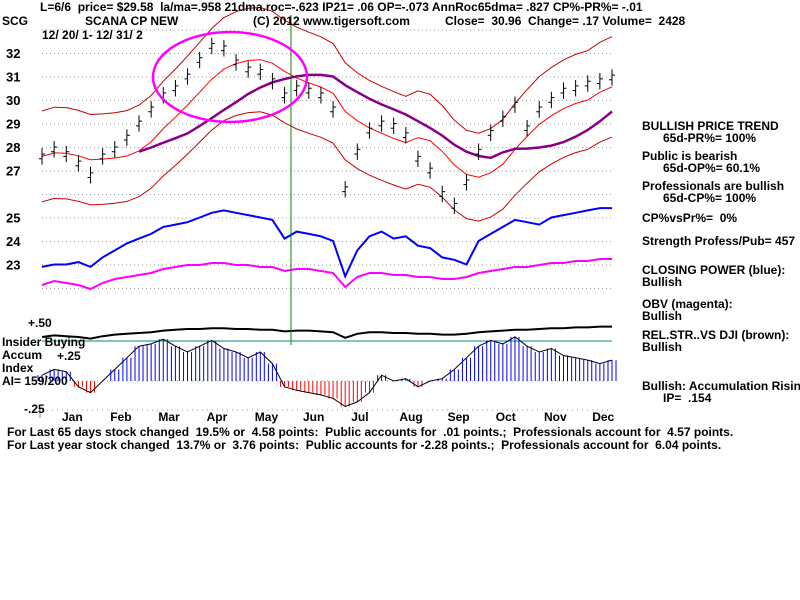  Describe the element at coordinates (710, 198) in the screenshot. I see `side-l6: 65d-CP%= 100%` at that location.